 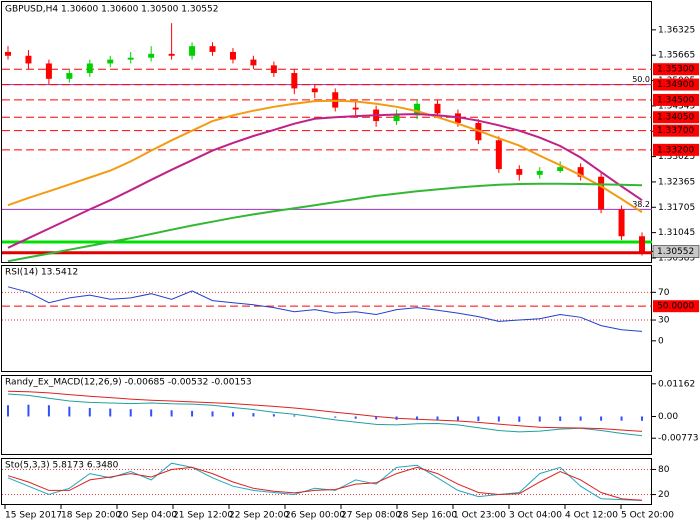 What do you see at coordinates (479, 516) in the screenshot?
I see `x-tick-label: 1 Oct 23:00` at bounding box center [479, 516].